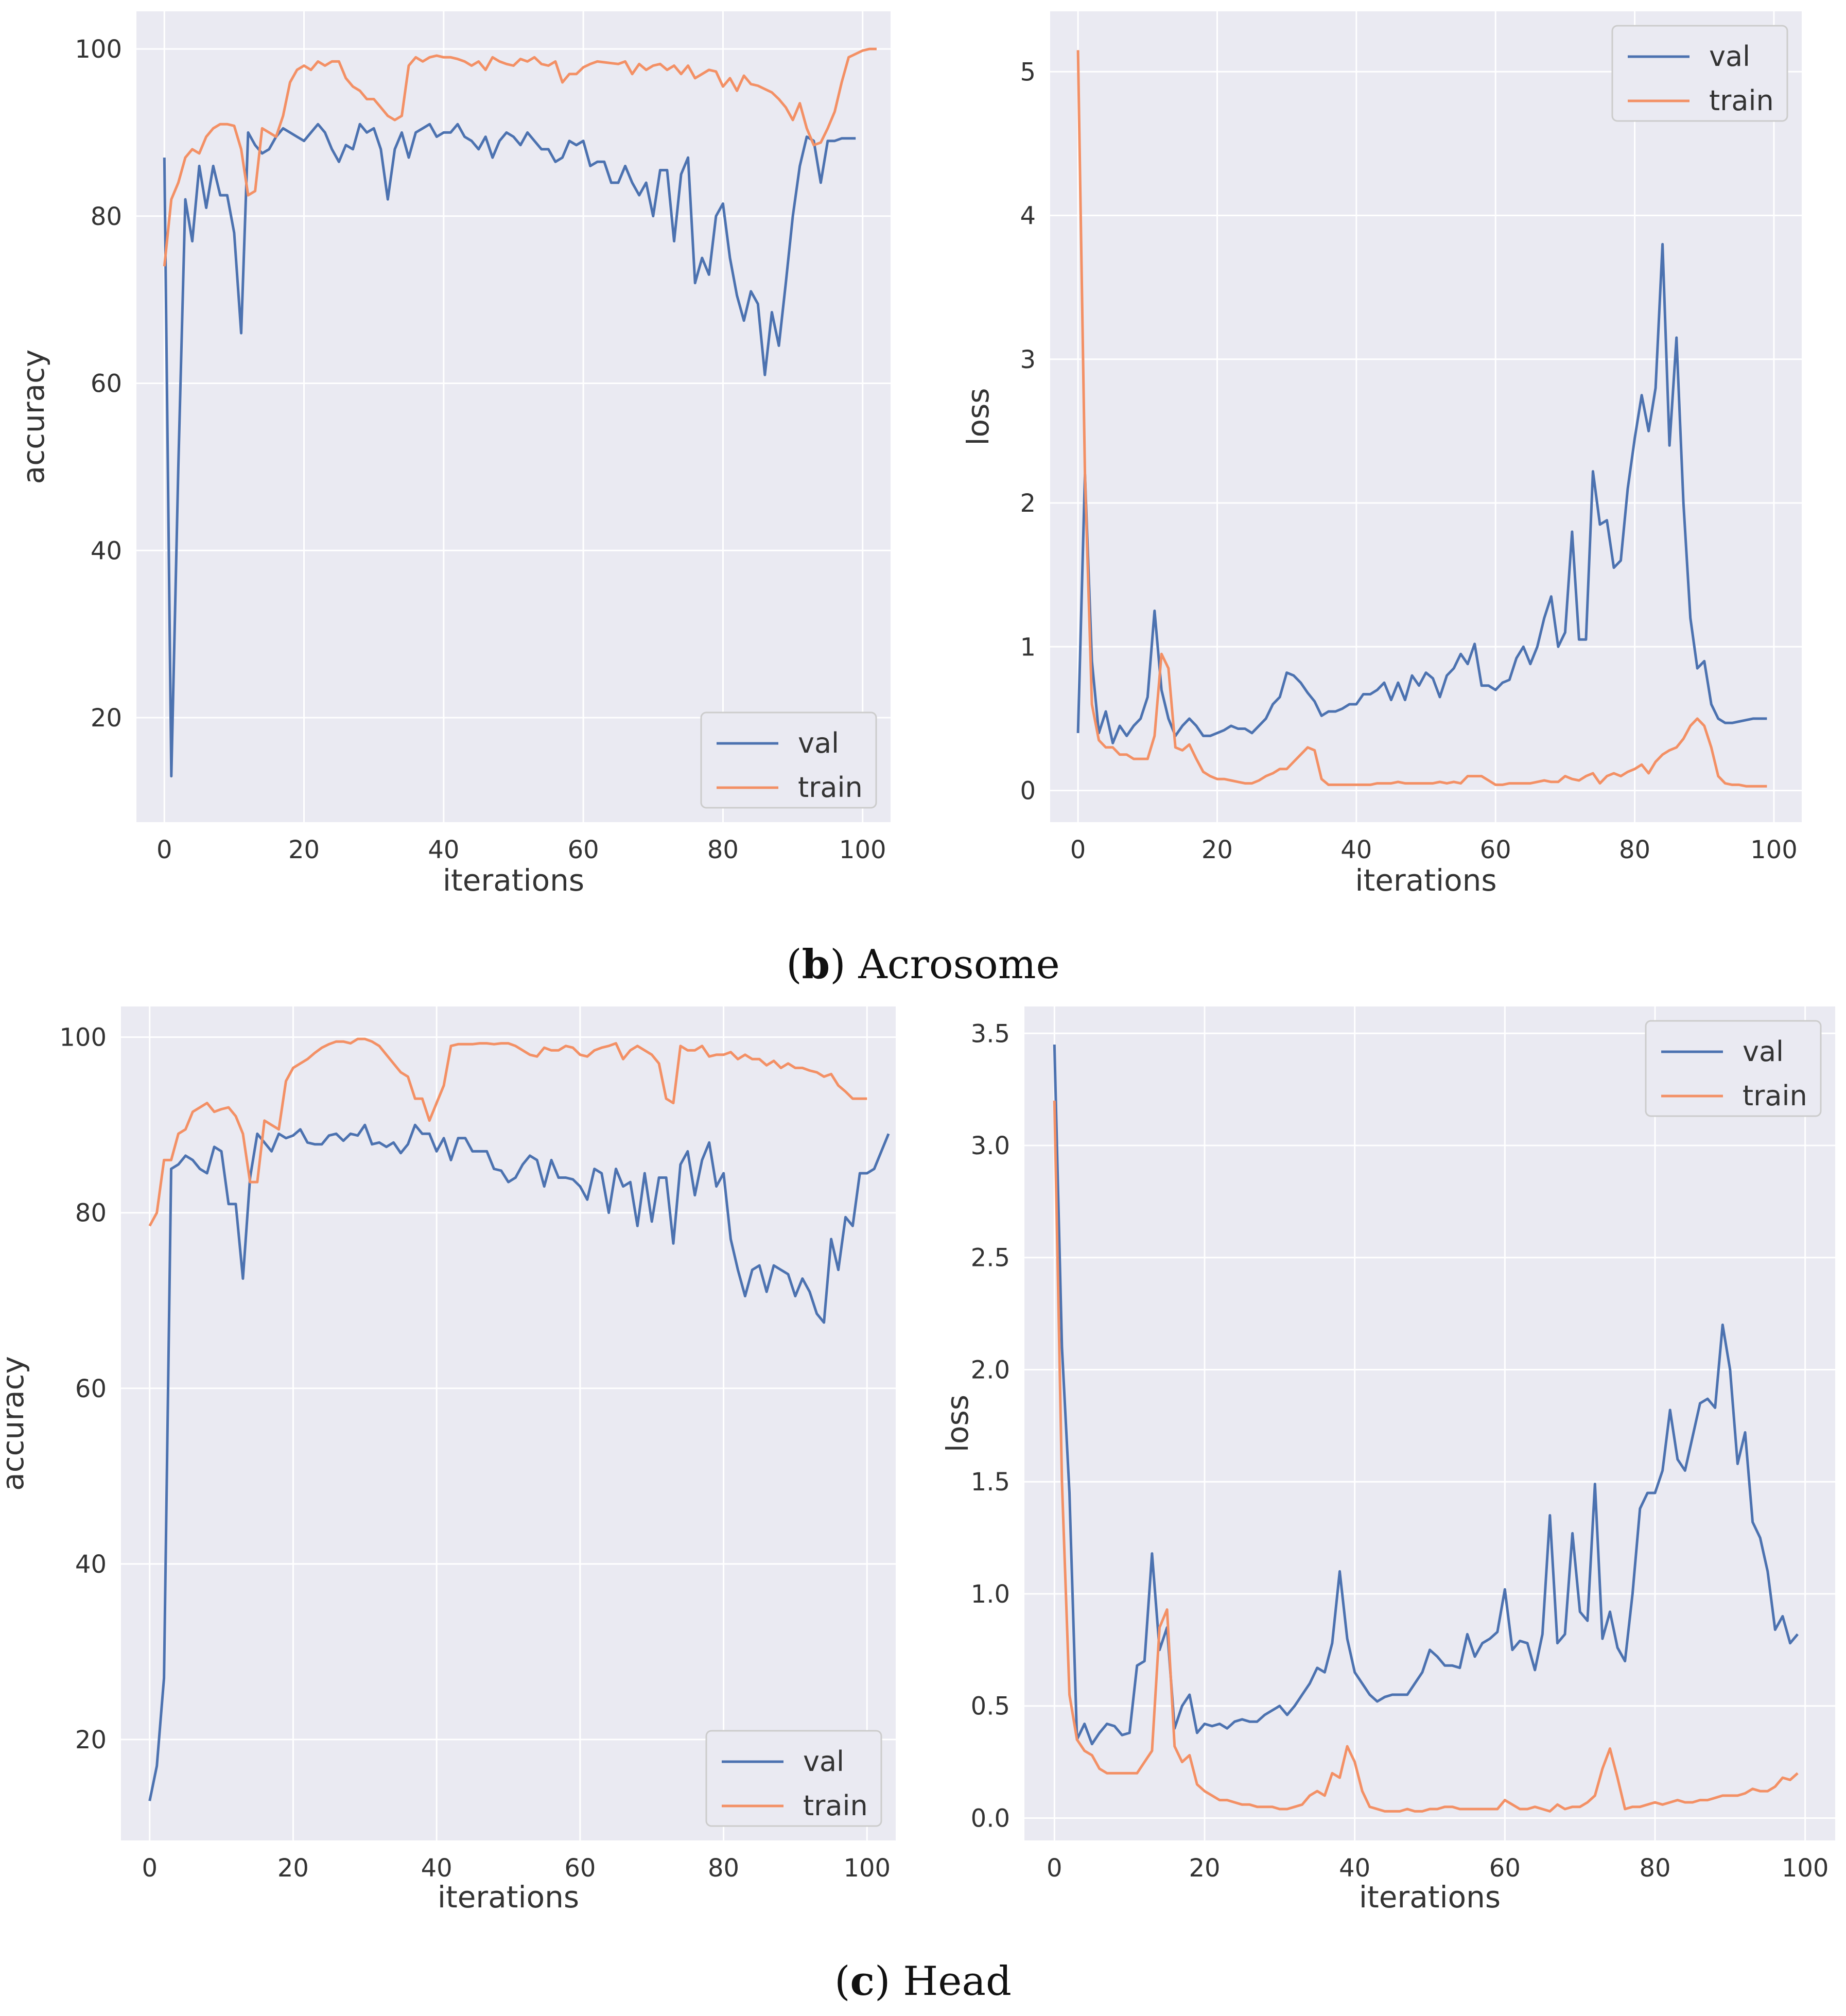 This screenshot has height=2016, width=1846. I want to click on y-tick-label: 0.0, so click(990, 1818).